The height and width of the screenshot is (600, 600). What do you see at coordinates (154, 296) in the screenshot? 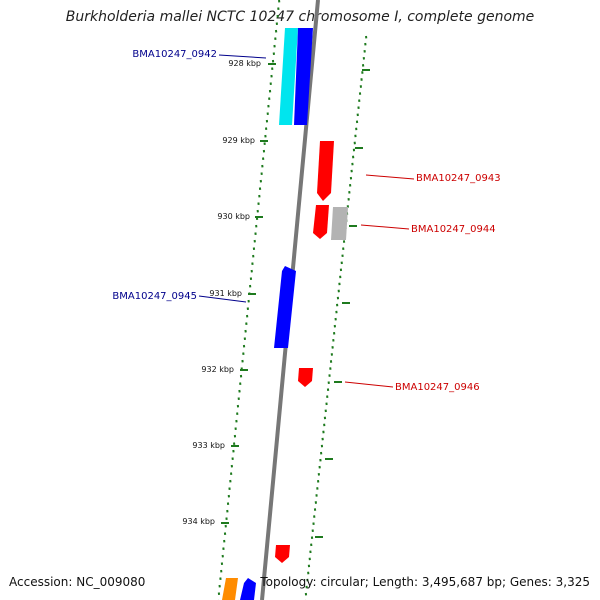
I see `gene-label-bma10247-0945: BMA10247_0945` at bounding box center [154, 296].